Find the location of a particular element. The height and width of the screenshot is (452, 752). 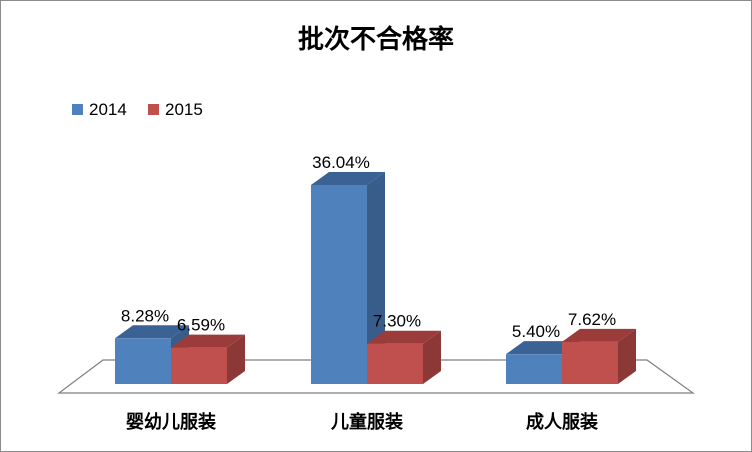

category-label-2: 儿童服装 is located at coordinates (366, 422).